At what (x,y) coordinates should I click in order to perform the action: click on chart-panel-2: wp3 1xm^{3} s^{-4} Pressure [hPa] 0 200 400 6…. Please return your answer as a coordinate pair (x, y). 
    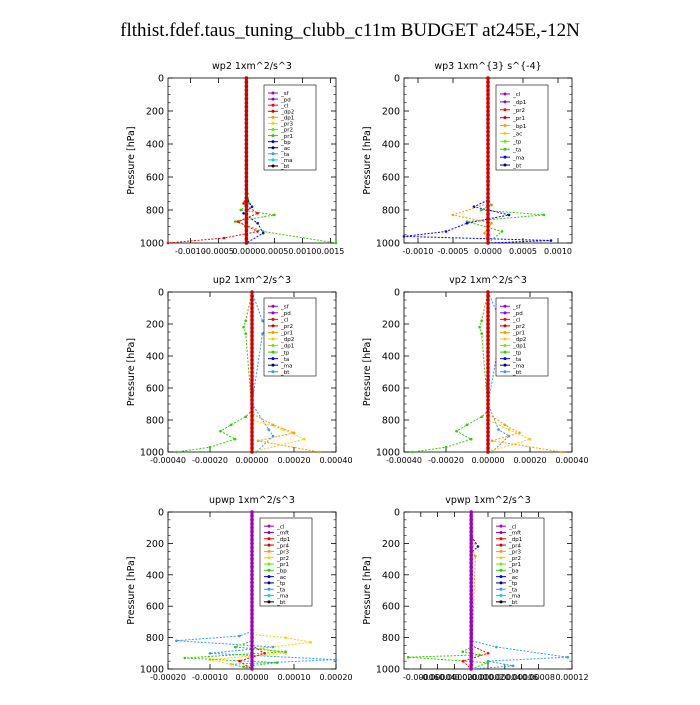
    Looking at the image, I should click on (467, 158).